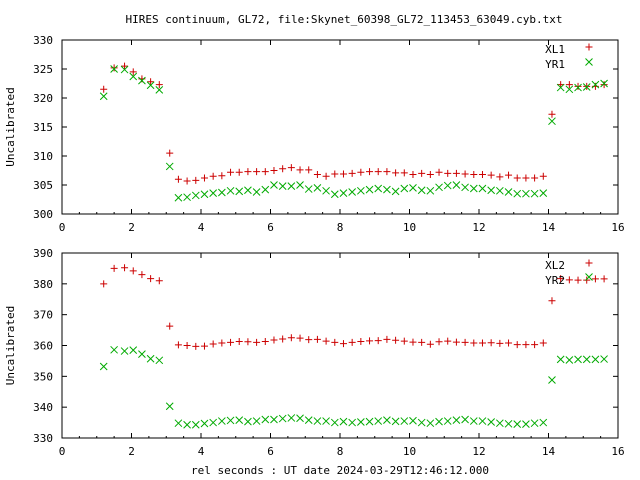 Image resolution: width=640 pixels, height=480 pixels. I want to click on legend-marker, so click(589, 47).